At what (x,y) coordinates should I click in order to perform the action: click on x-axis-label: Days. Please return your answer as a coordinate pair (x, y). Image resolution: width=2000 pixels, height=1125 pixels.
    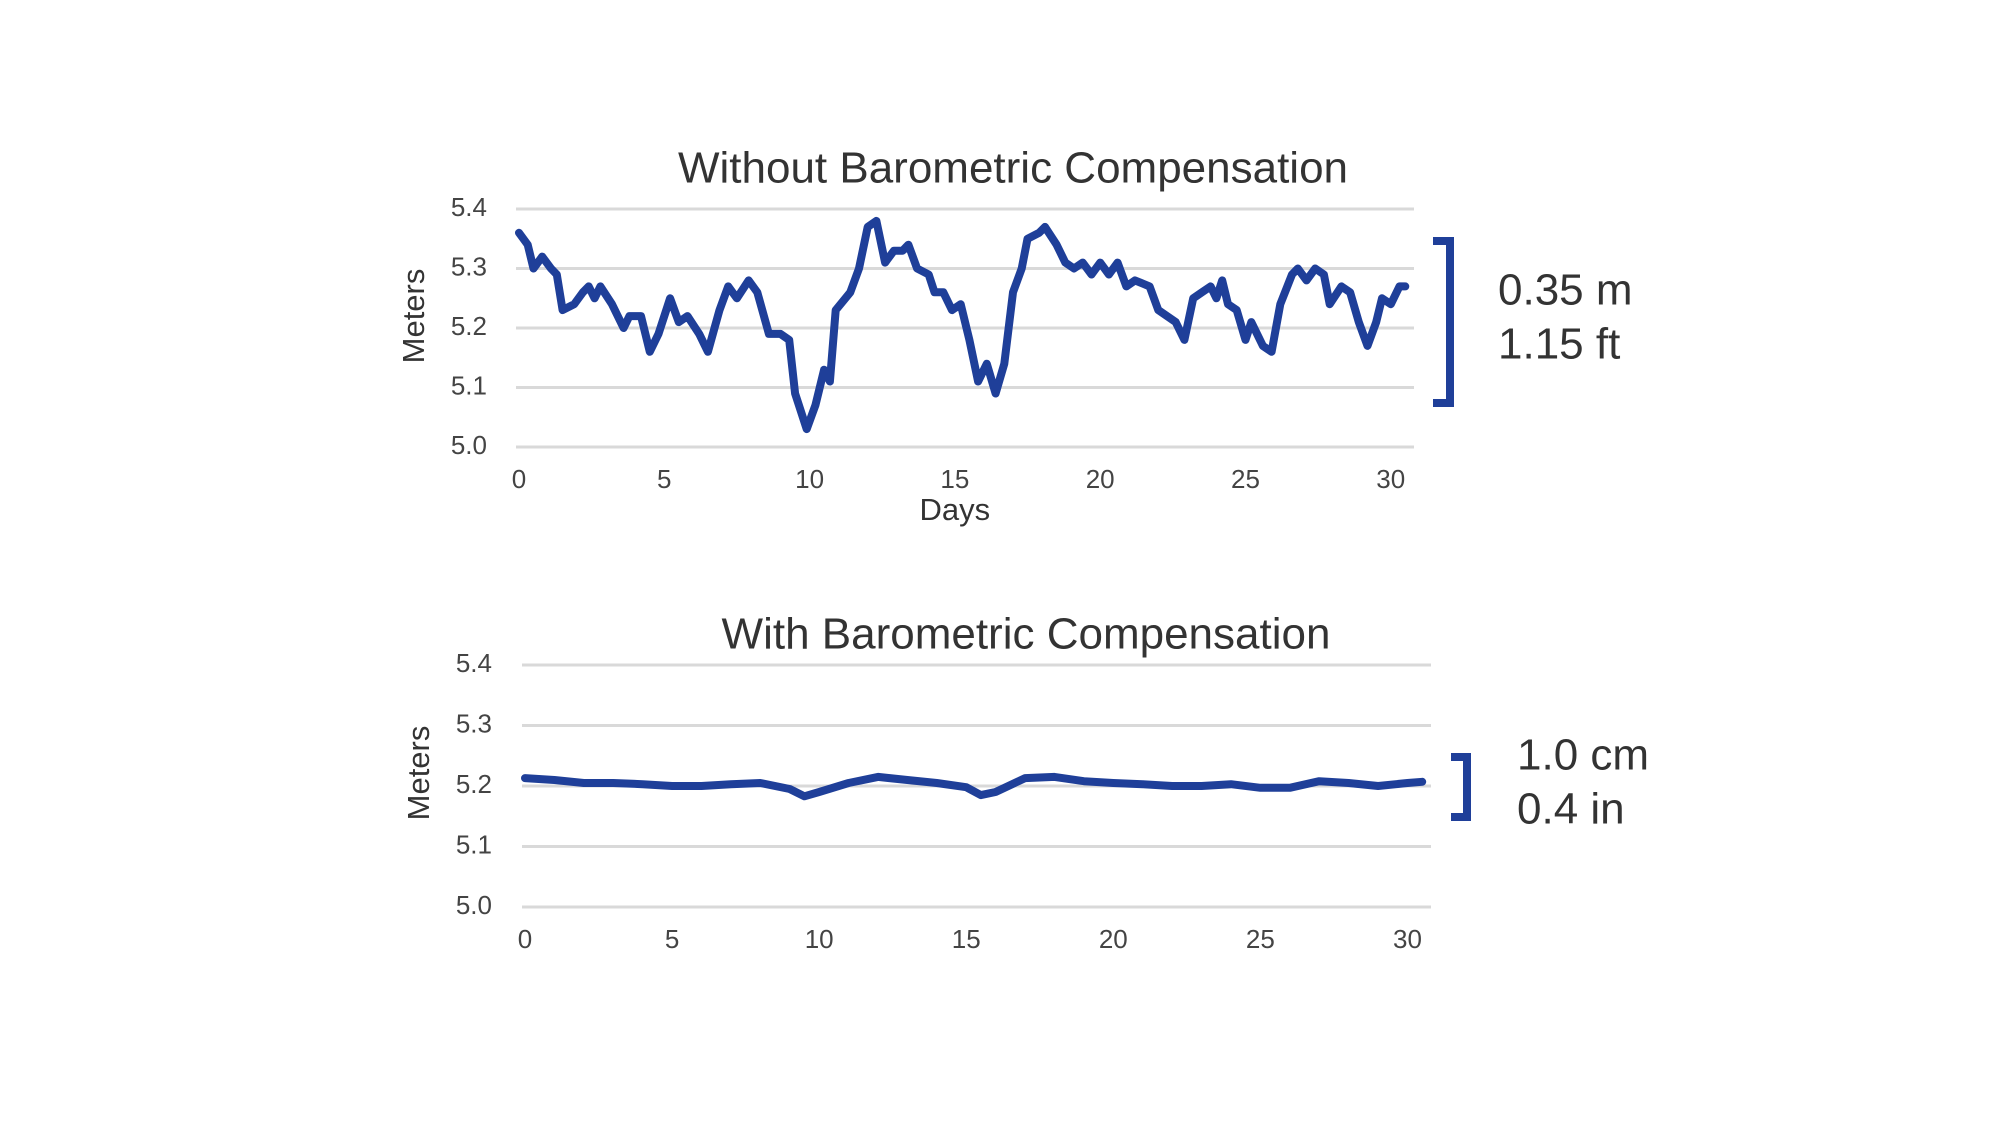
    Looking at the image, I should click on (955, 509).